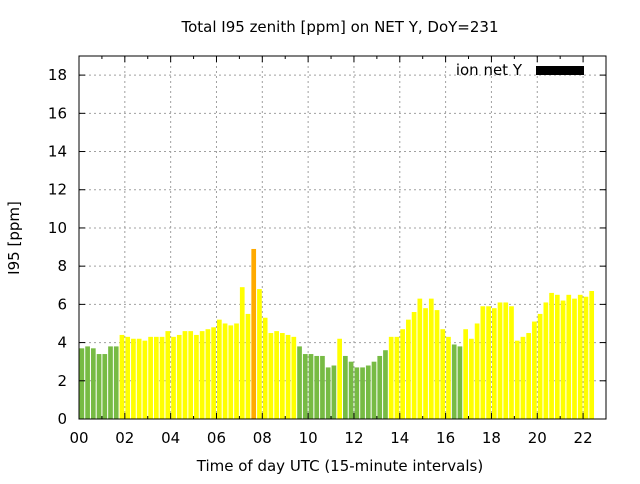 The width and height of the screenshot is (640, 484). Describe the element at coordinates (57, 190) in the screenshot. I see `y-tick-label: 12` at that location.